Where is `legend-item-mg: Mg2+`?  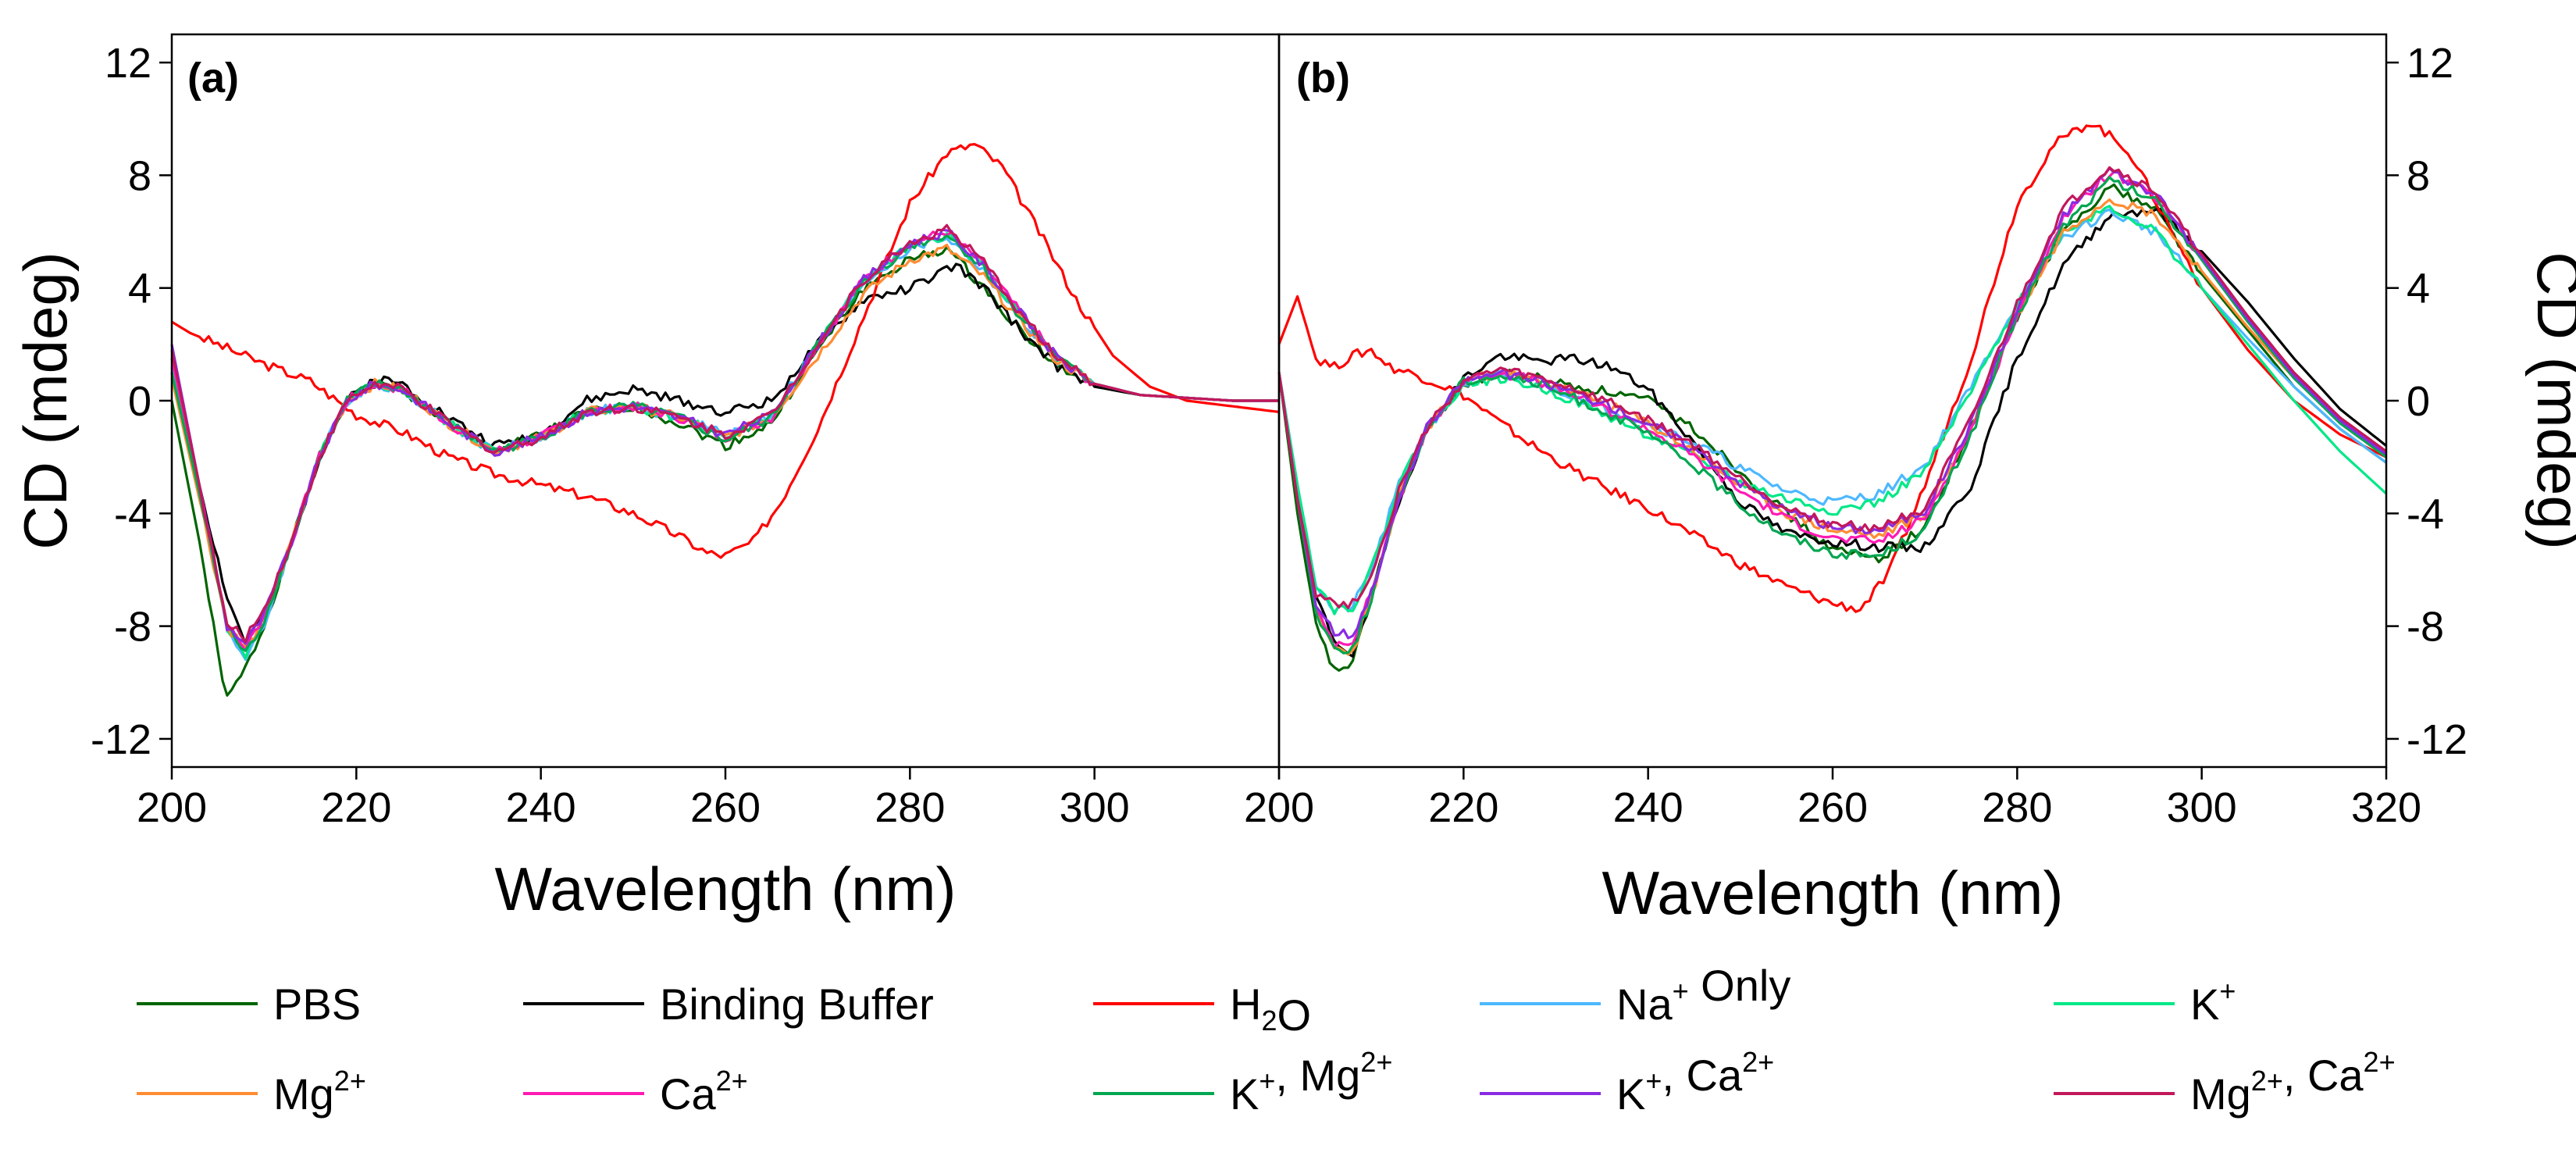 legend-item-mg: Mg2+ is located at coordinates (251, 1092).